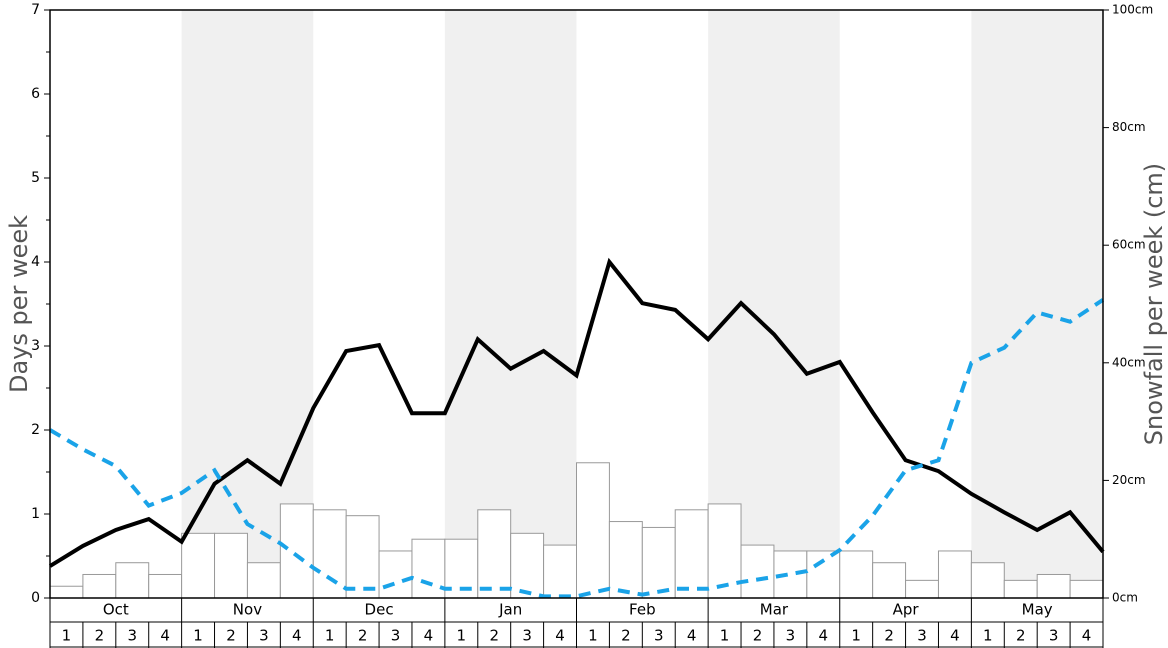 Image resolution: width=1168 pixels, height=648 pixels. What do you see at coordinates (35, 10) in the screenshot?
I see `y-tick-label: 7` at bounding box center [35, 10].